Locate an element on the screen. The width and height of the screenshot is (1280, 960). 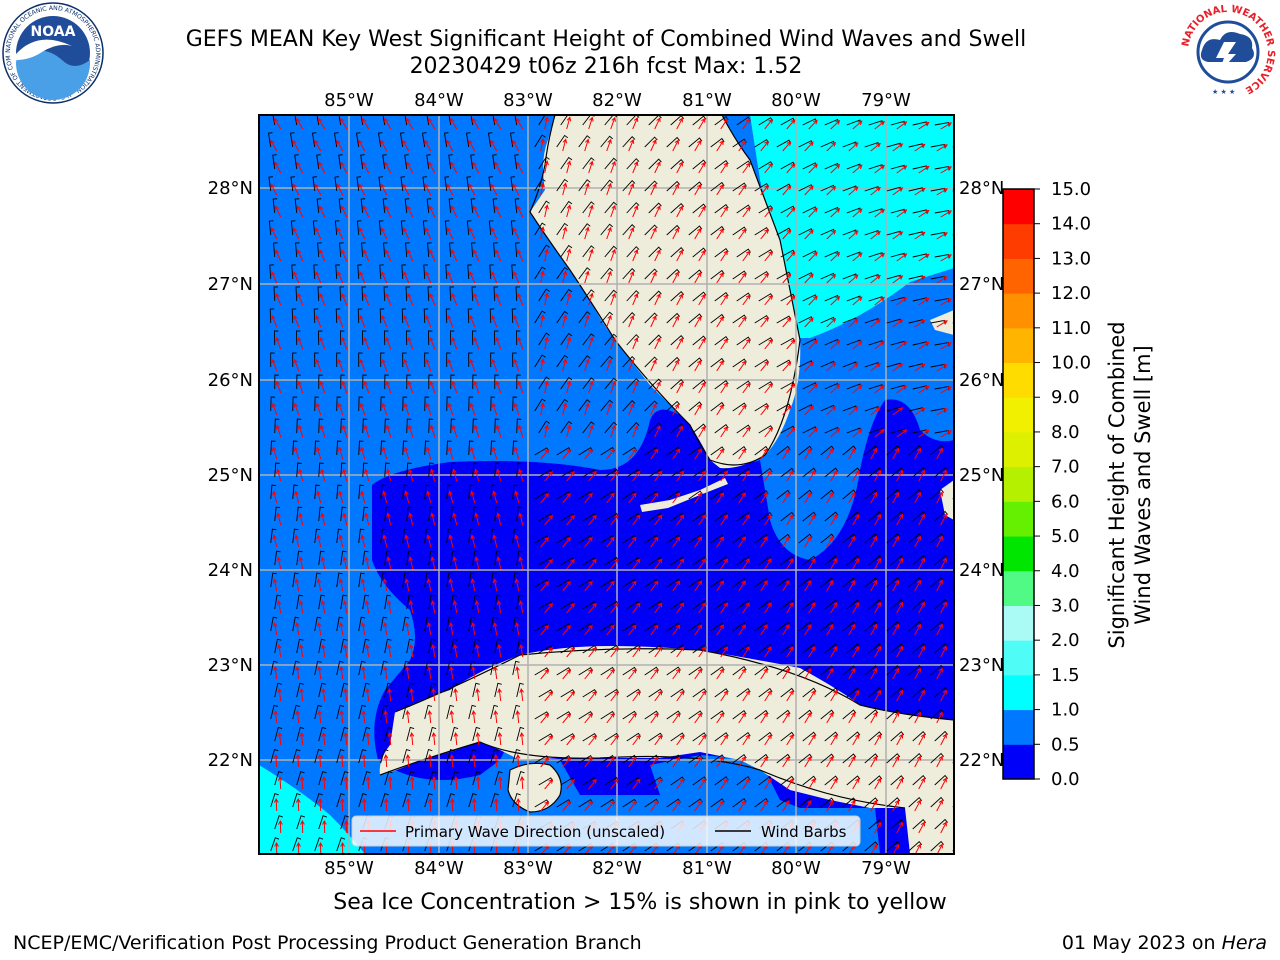
lon-label-bottom: 85°W is located at coordinates (349, 868).